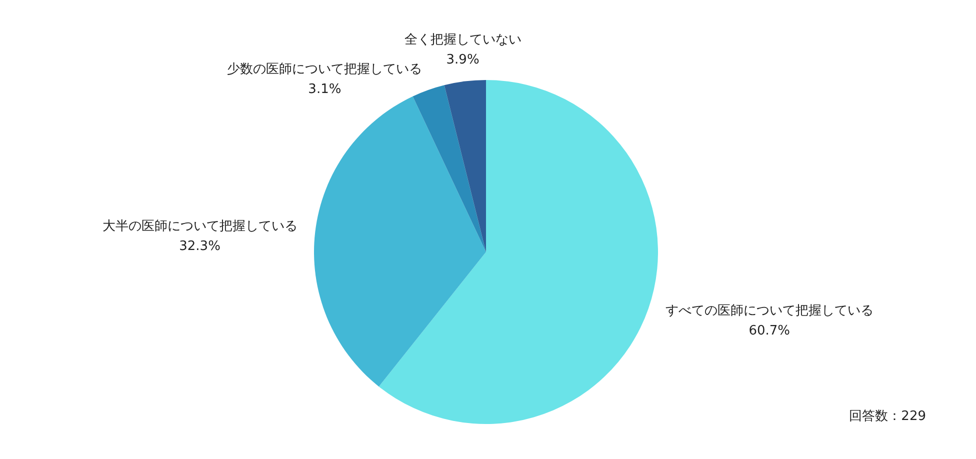  I want to click on data-label: 60.7%, so click(769, 331).